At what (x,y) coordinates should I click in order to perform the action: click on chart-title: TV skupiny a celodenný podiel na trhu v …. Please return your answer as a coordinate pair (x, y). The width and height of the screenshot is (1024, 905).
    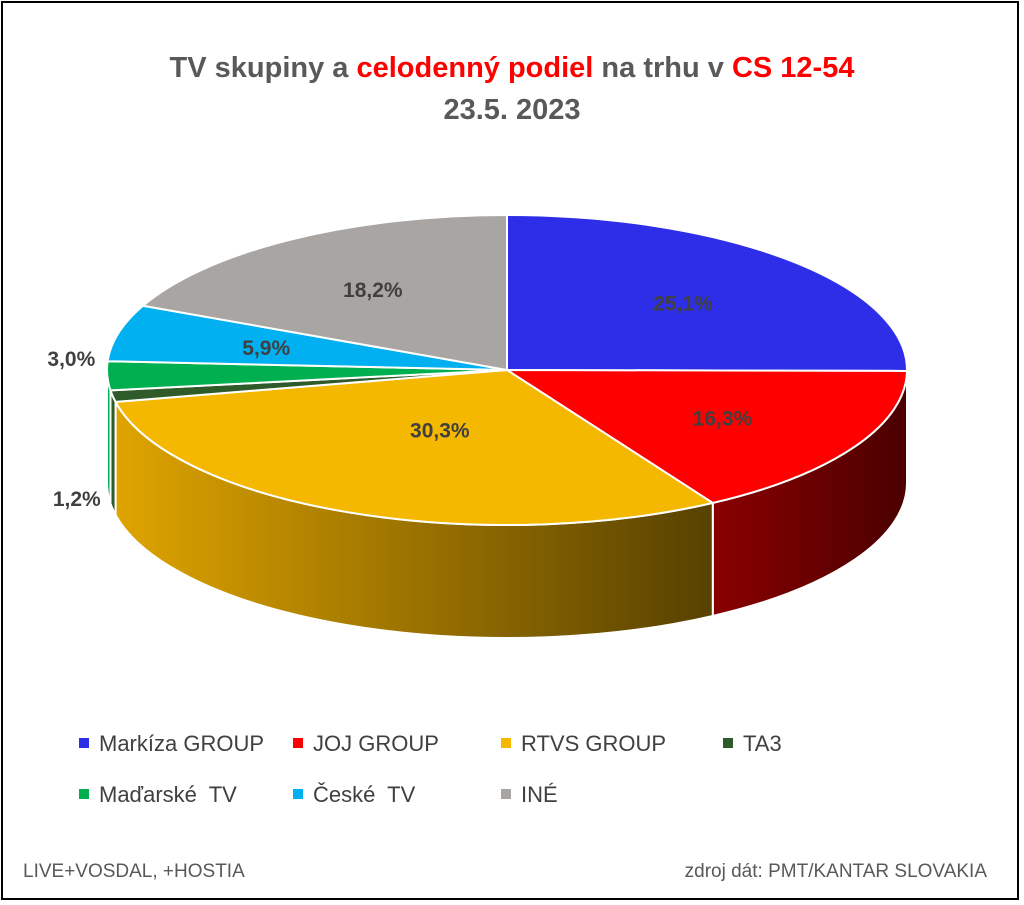
    Looking at the image, I should click on (512, 89).